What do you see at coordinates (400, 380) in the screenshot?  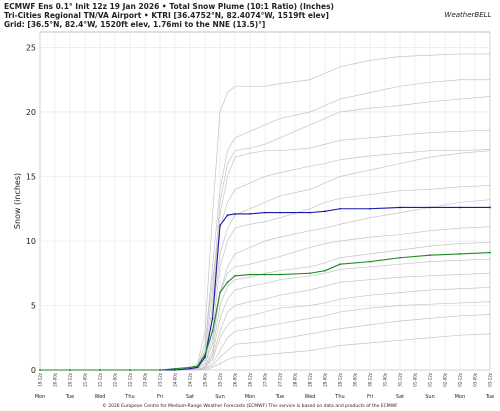 I see `x-tick-label: 31-12z` at bounding box center [400, 380].